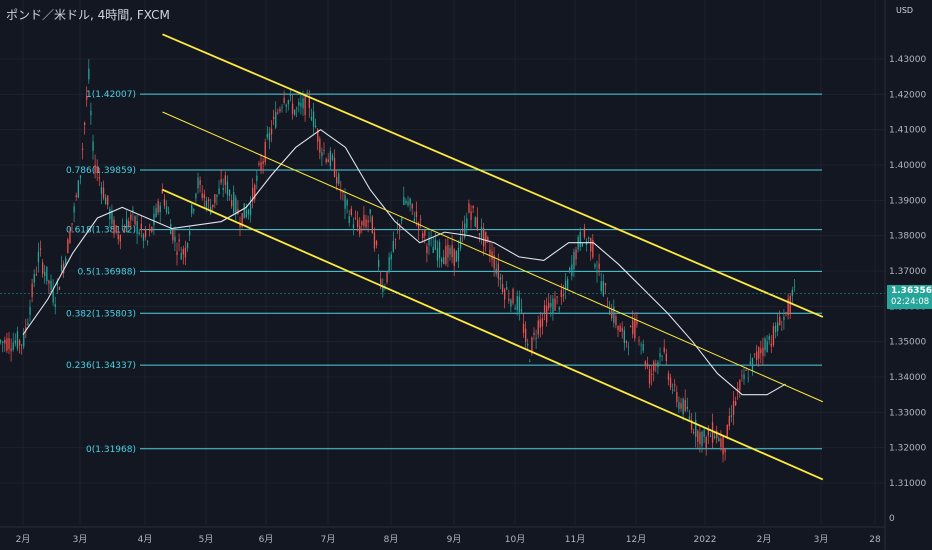 The image size is (932, 550). Describe the element at coordinates (892, 519) in the screenshot. I see `y-zero-label: 0` at that location.